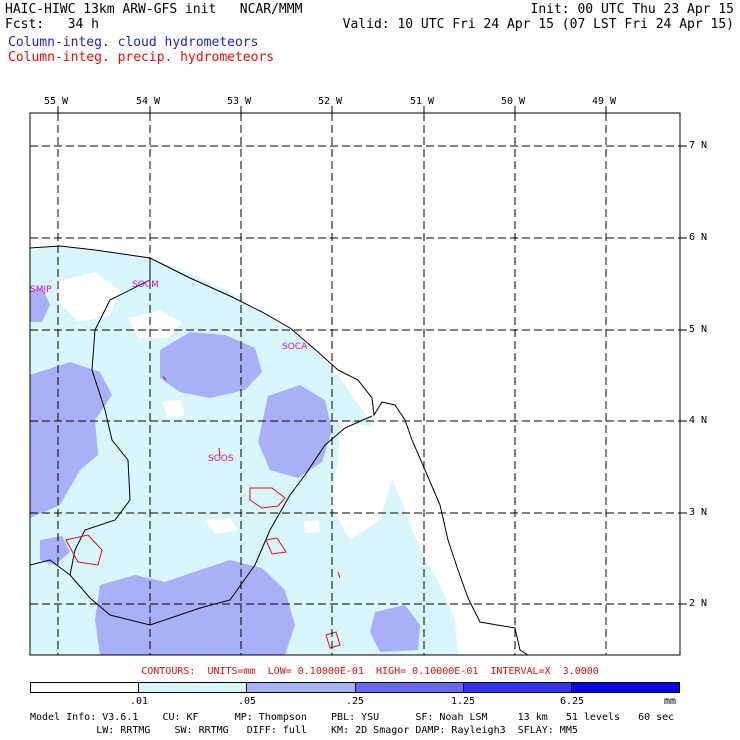  I want to click on colorbar-label: .05, so click(247, 701).